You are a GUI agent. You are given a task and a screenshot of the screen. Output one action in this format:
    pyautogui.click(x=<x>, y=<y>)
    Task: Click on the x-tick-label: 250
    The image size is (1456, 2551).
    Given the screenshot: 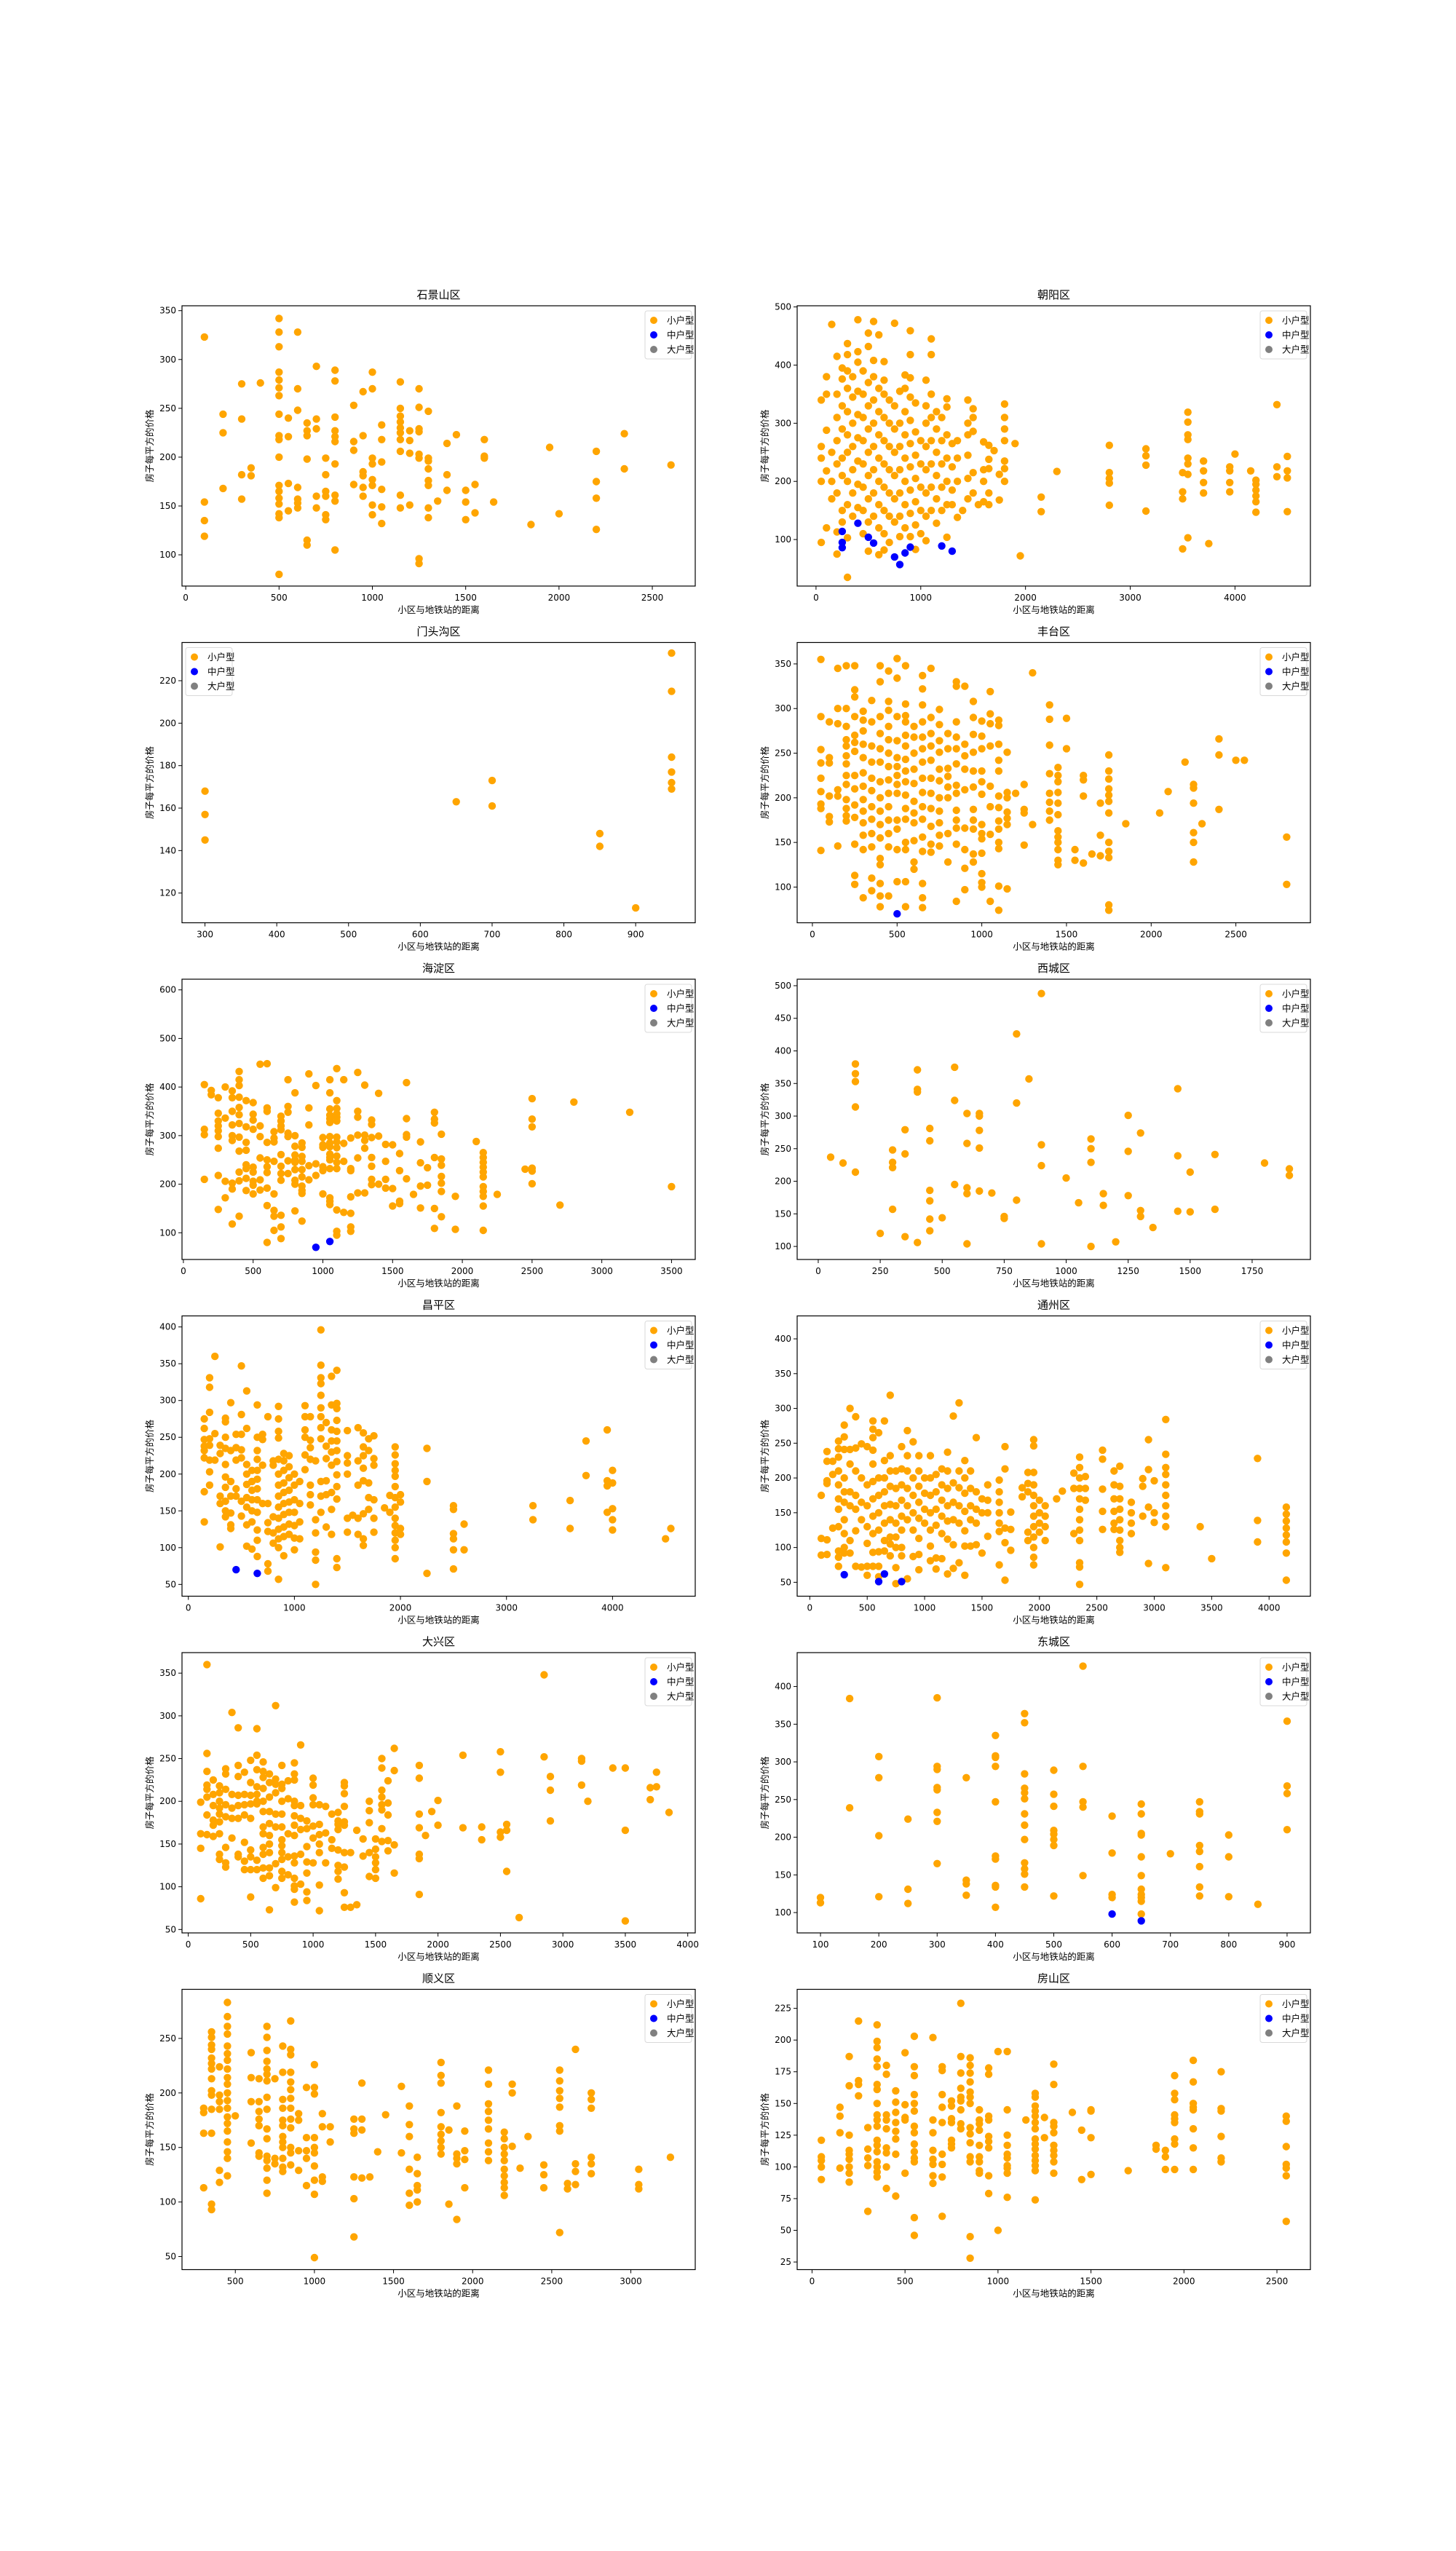 What is the action you would take?
    pyautogui.click(x=880, y=1271)
    